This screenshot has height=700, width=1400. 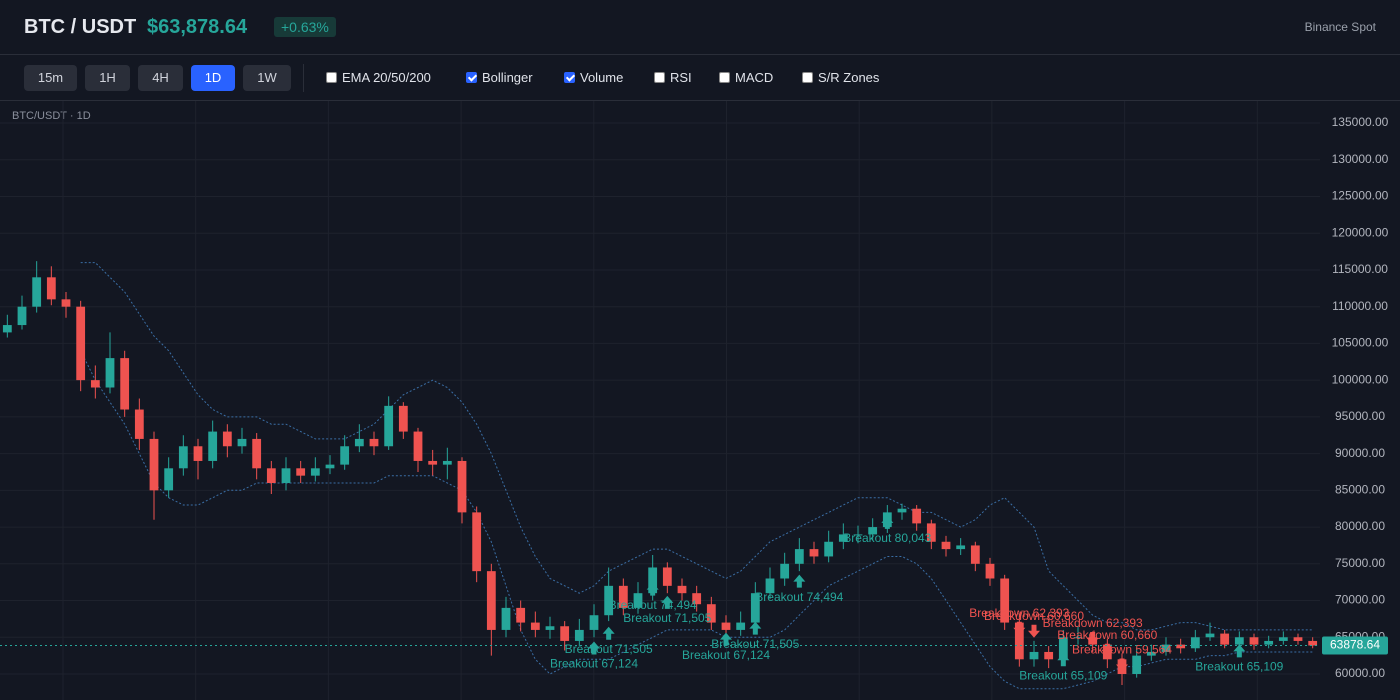 I want to click on indicator-label: RSI, so click(x=681, y=77).